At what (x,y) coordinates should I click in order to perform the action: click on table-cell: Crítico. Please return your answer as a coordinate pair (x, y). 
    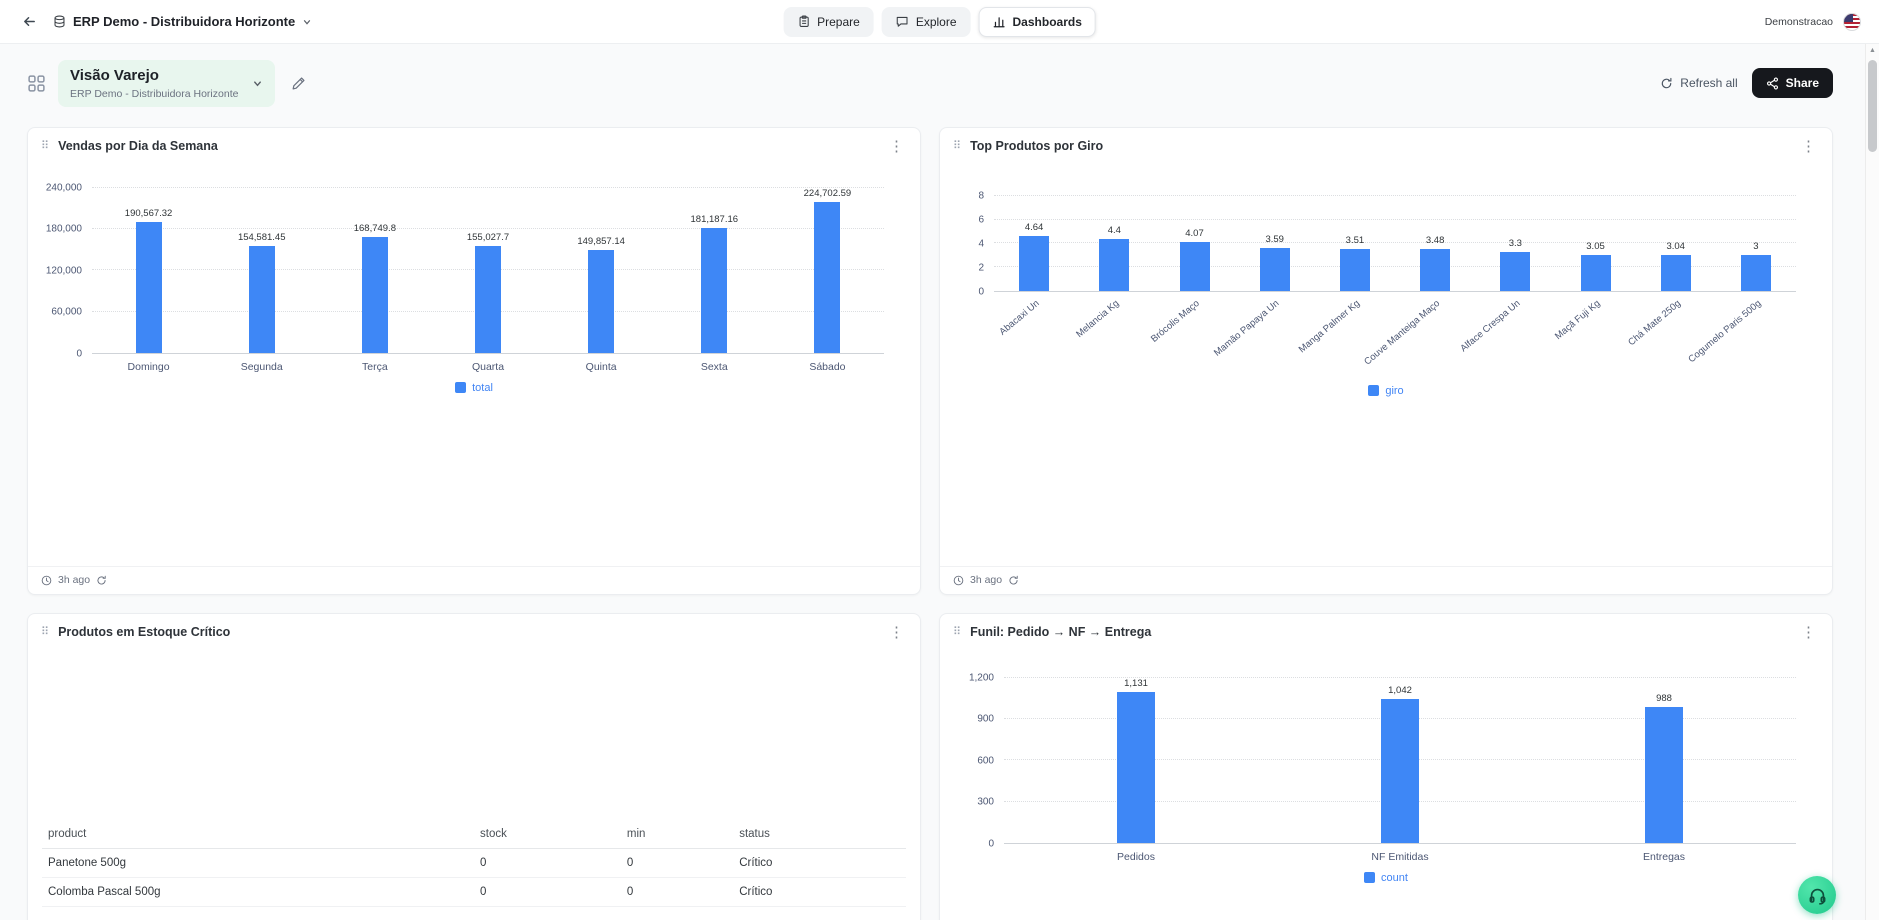
    Looking at the image, I should click on (819, 892).